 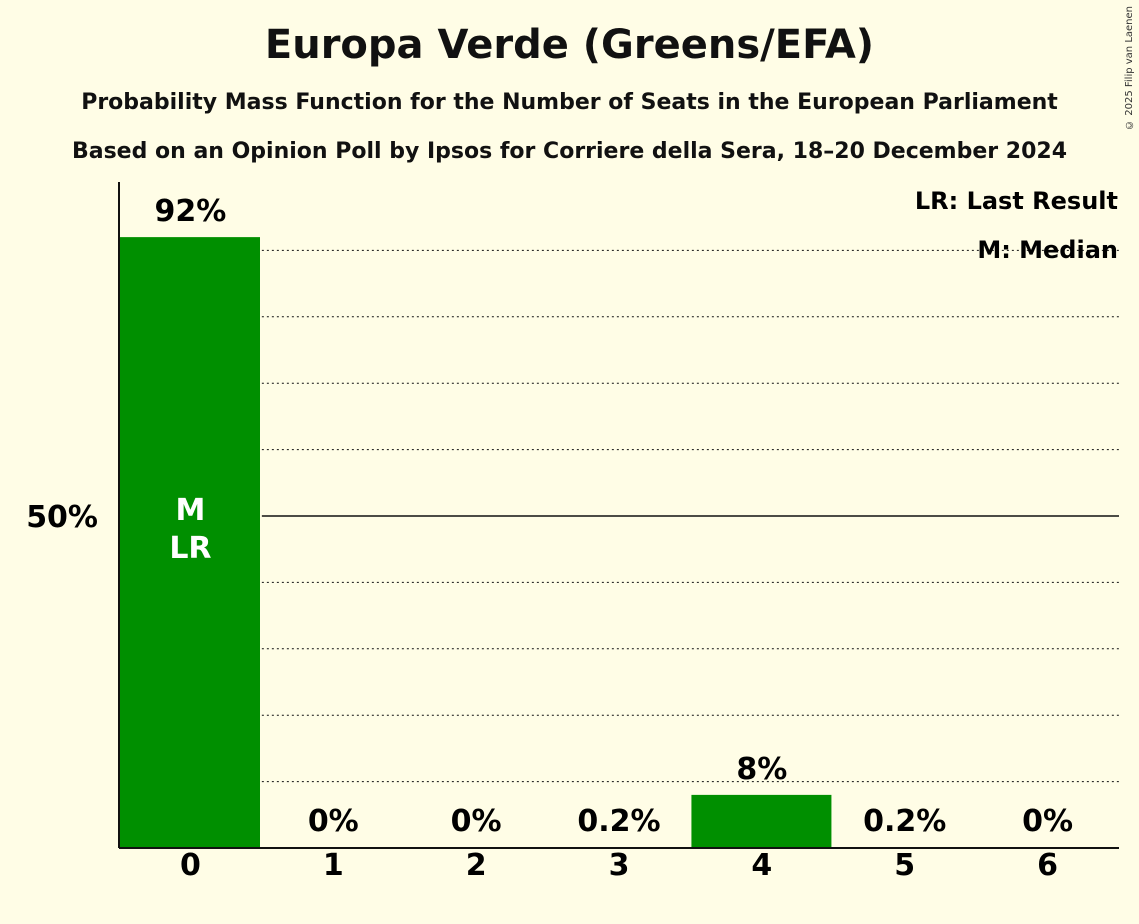 I want to click on x-tick-label-3: 3, so click(x=619, y=865).